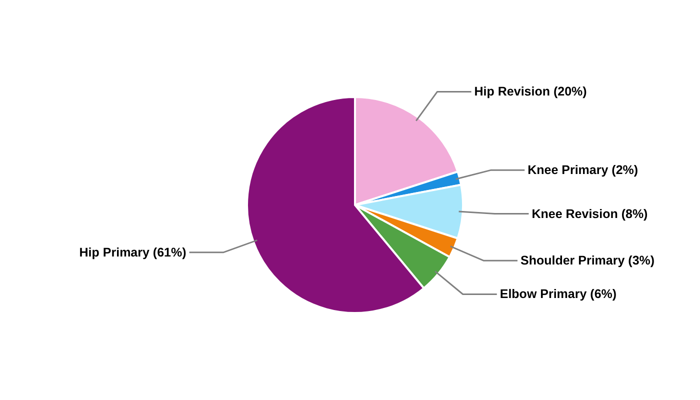 The width and height of the screenshot is (700, 400). What do you see at coordinates (590, 213) in the screenshot?
I see `slice-label: Knee Revision (8%)` at bounding box center [590, 213].